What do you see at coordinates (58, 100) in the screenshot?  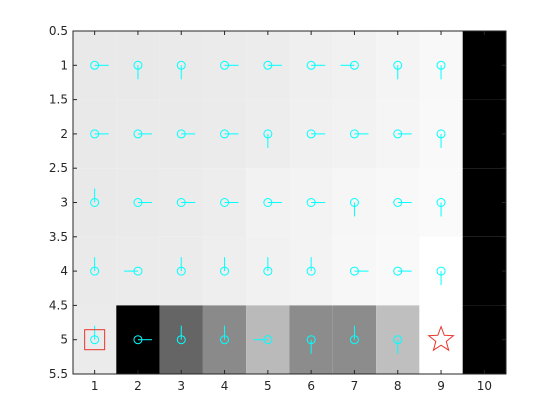 I see `y-tick-label: 1.5` at bounding box center [58, 100].